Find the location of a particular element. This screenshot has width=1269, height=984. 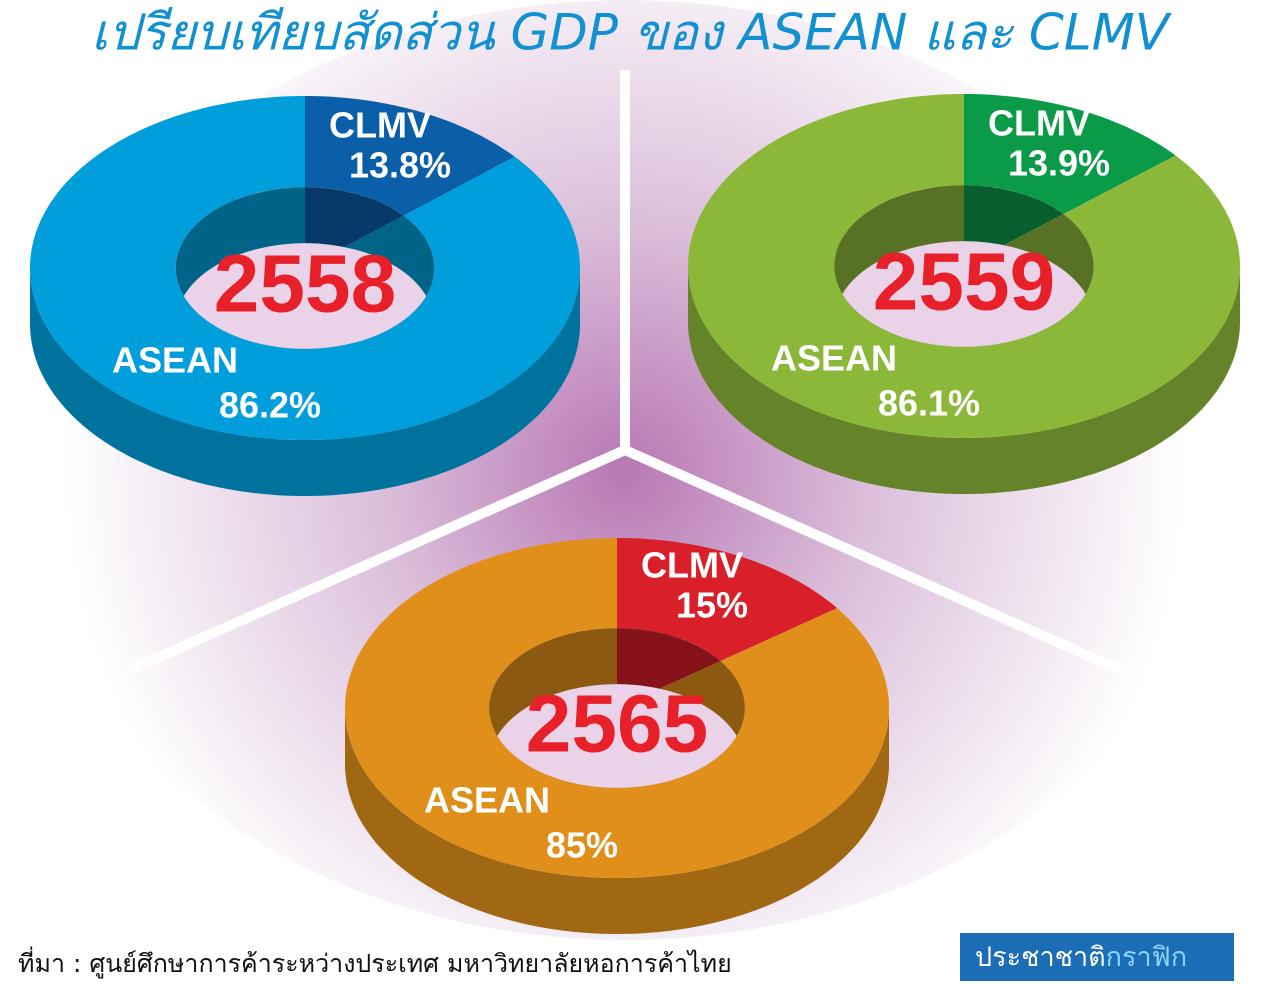

logo: ประชาชาติกราฟิก is located at coordinates (1081, 957).